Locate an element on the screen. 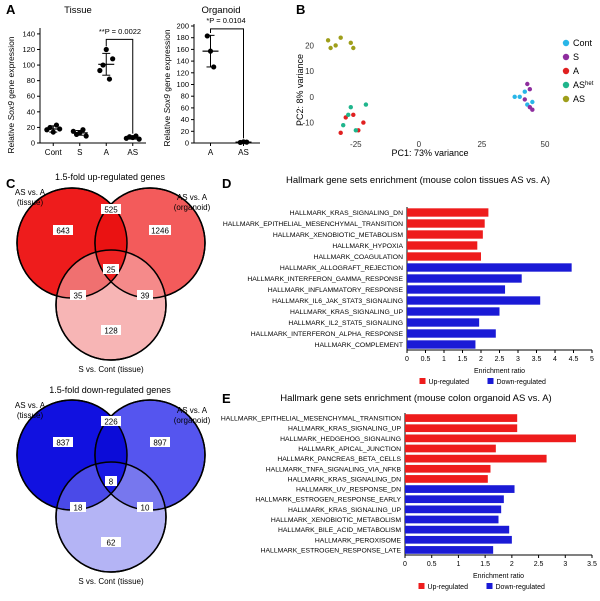 This screenshot has height=601, width=600. organoid-ytick-label: 160 is located at coordinates (182, 49).